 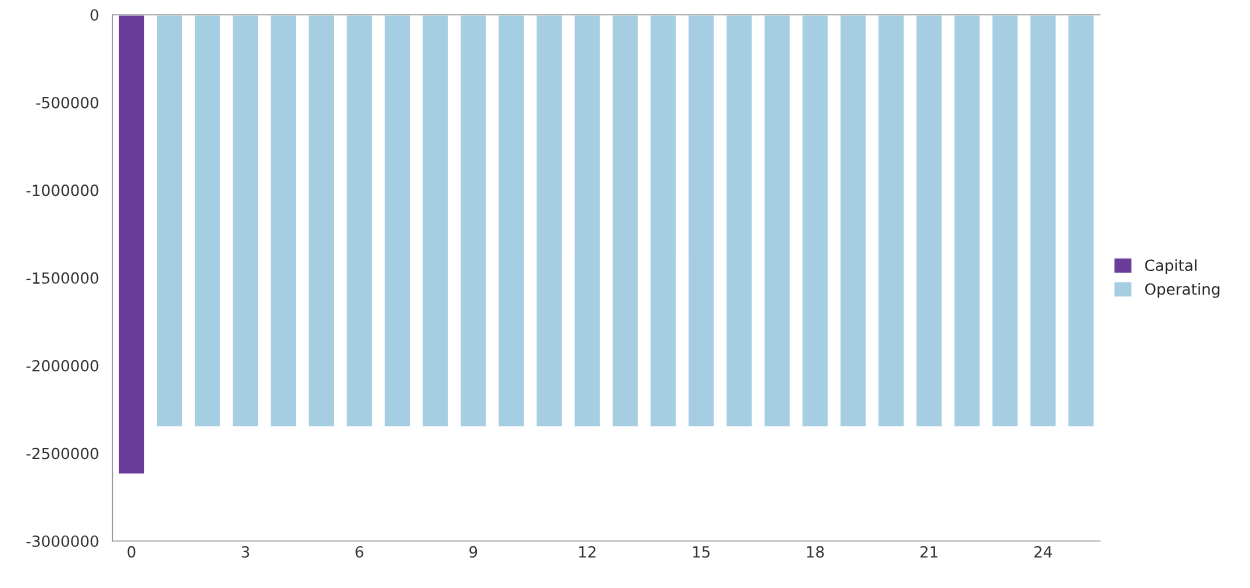 What do you see at coordinates (62, 366) in the screenshot?
I see `y-tick-label: -2000000` at bounding box center [62, 366].